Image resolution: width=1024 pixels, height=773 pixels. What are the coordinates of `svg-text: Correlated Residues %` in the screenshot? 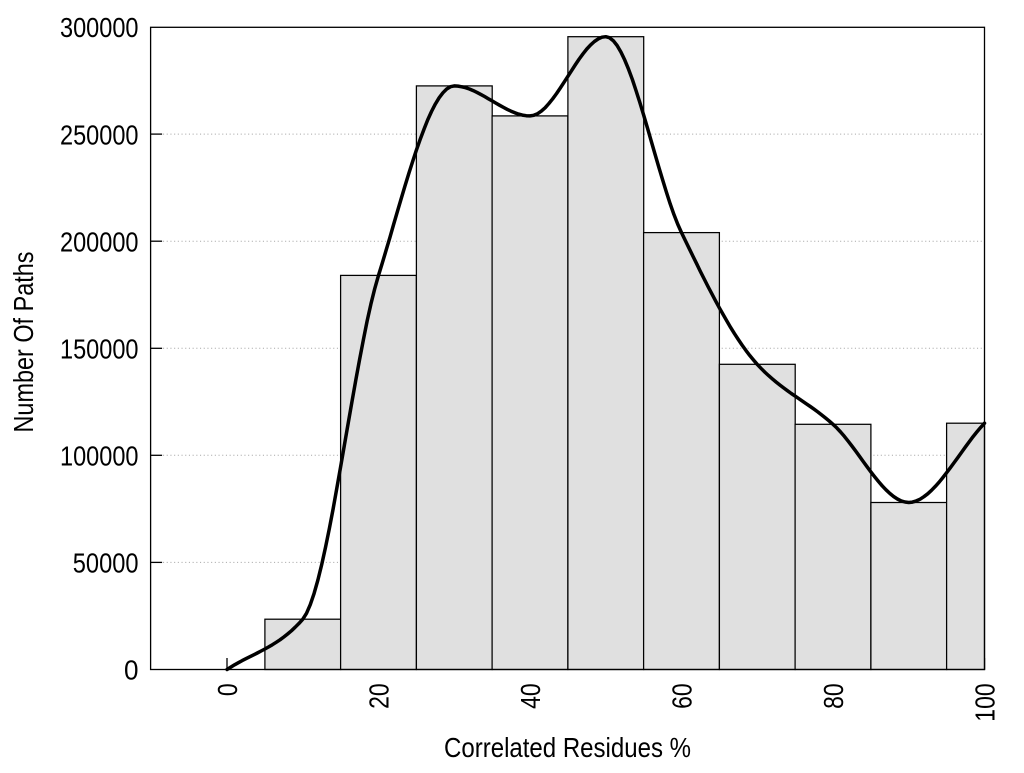 It's located at (567, 747).